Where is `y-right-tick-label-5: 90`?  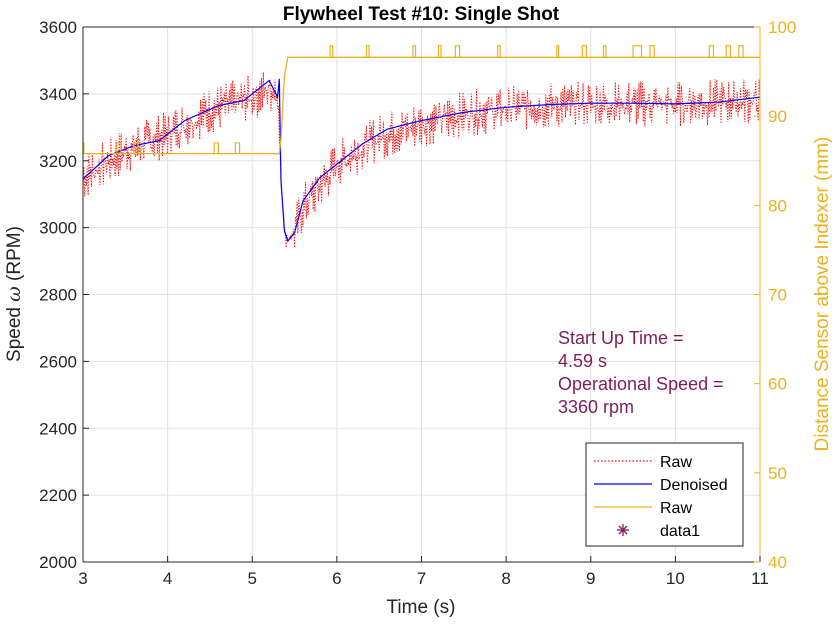
y-right-tick-label-5: 90 is located at coordinates (777, 116).